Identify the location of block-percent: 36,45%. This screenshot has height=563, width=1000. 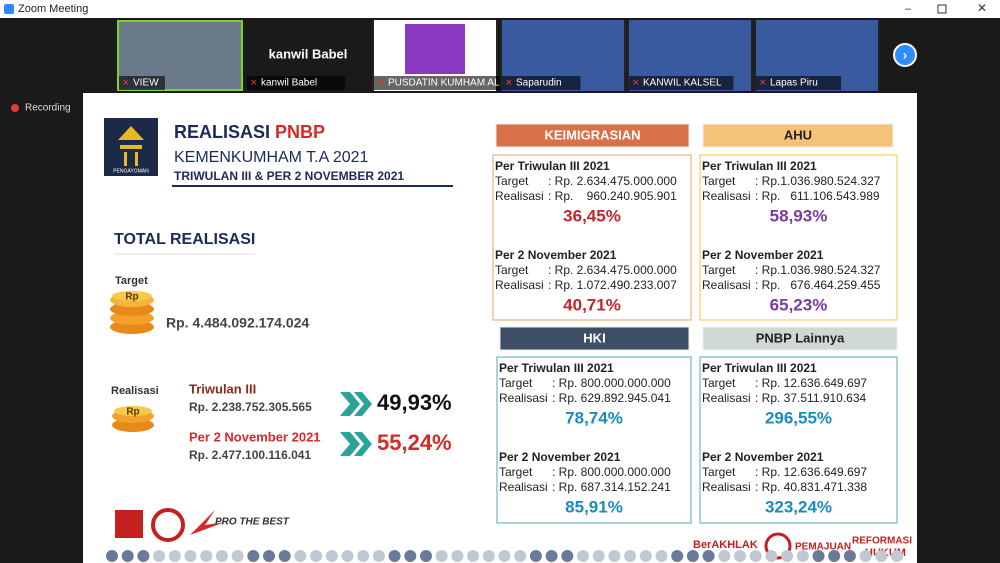
(592, 215).